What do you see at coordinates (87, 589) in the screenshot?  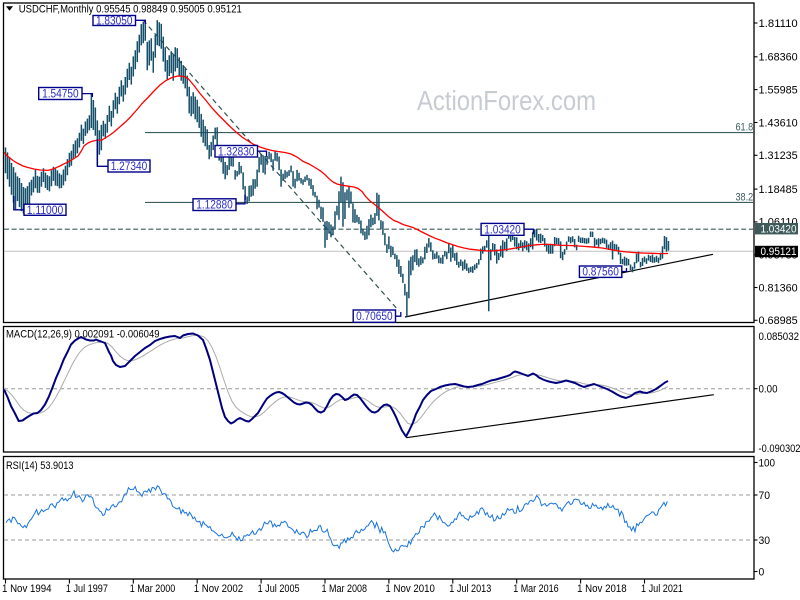 I see `svg-text: 1 Jul 1997` at bounding box center [87, 589].